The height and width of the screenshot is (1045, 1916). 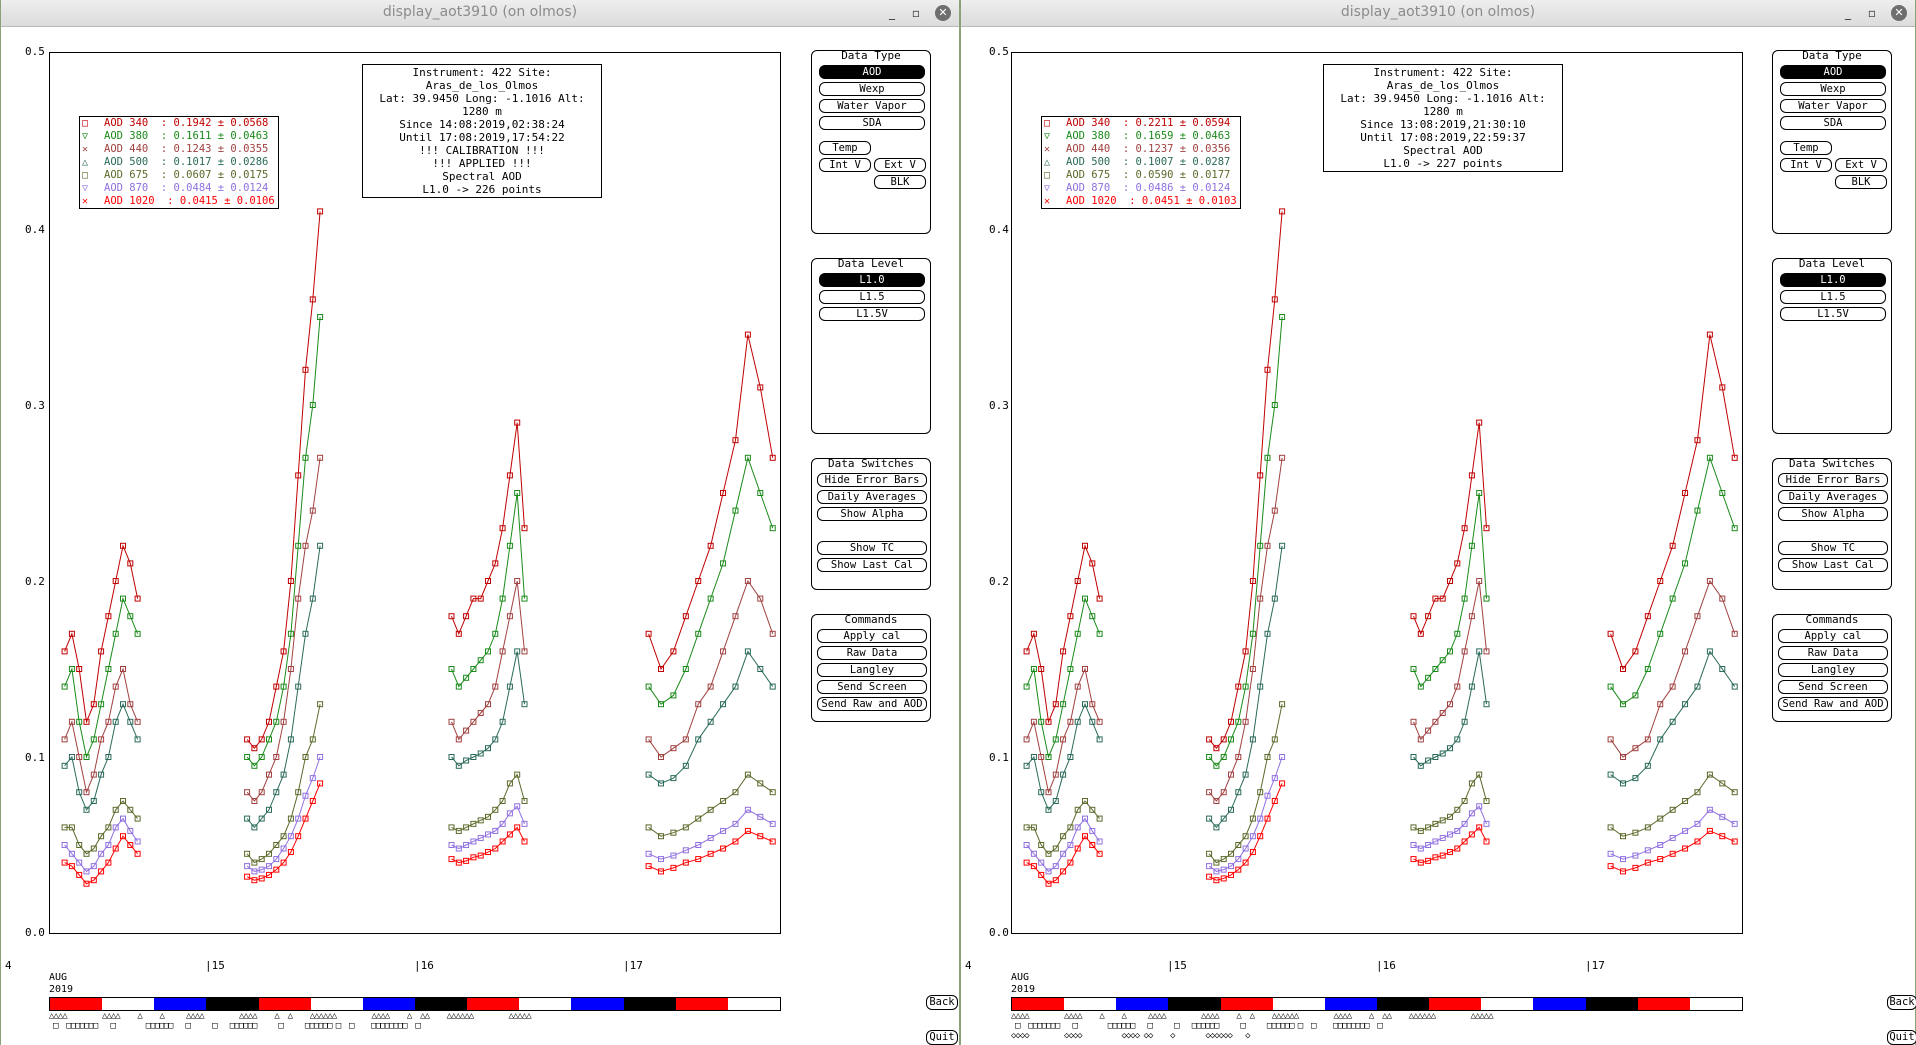 What do you see at coordinates (85, 149) in the screenshot?
I see `legend-marker: ✕` at bounding box center [85, 149].